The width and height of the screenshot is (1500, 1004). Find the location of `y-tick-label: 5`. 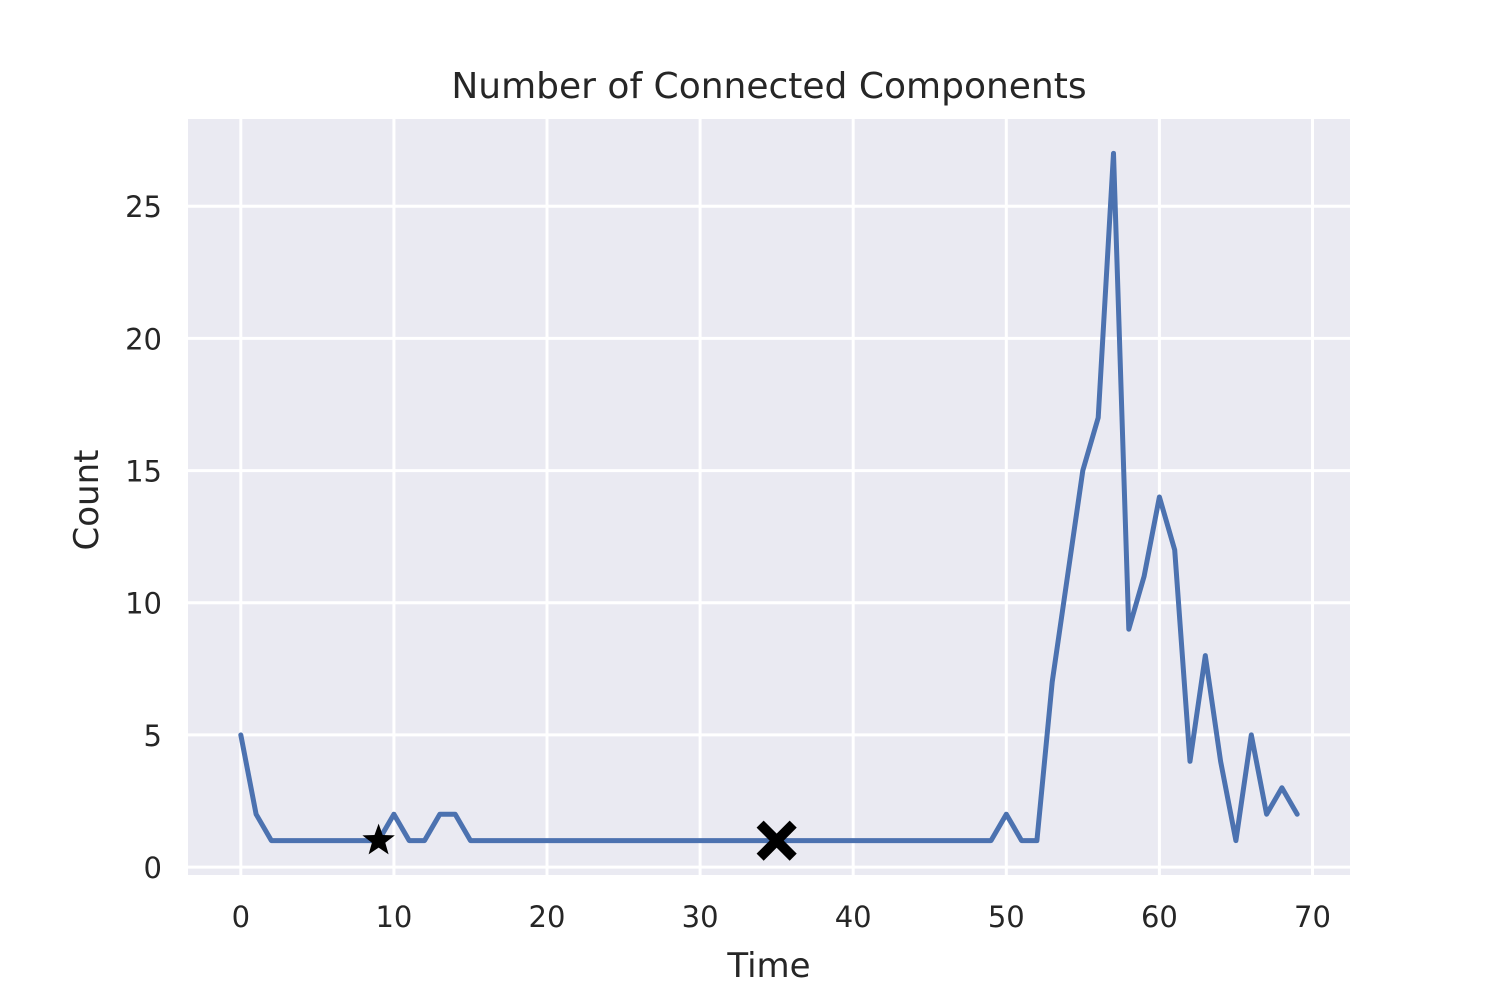

y-tick-label: 5 is located at coordinates (153, 736).